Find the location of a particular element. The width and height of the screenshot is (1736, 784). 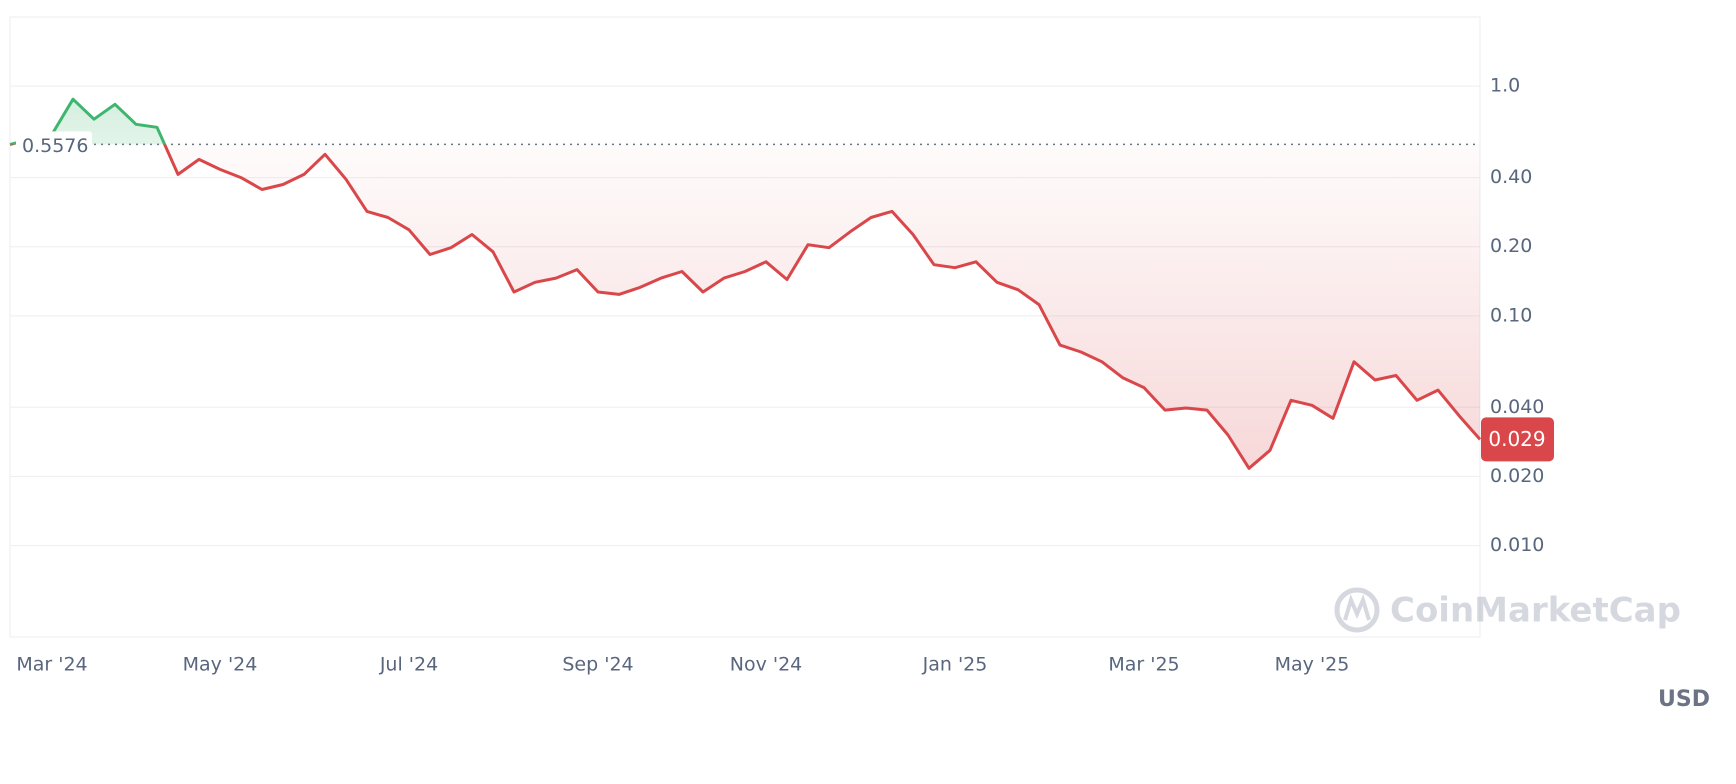

baseline-label: 0.5576 is located at coordinates (55, 146).